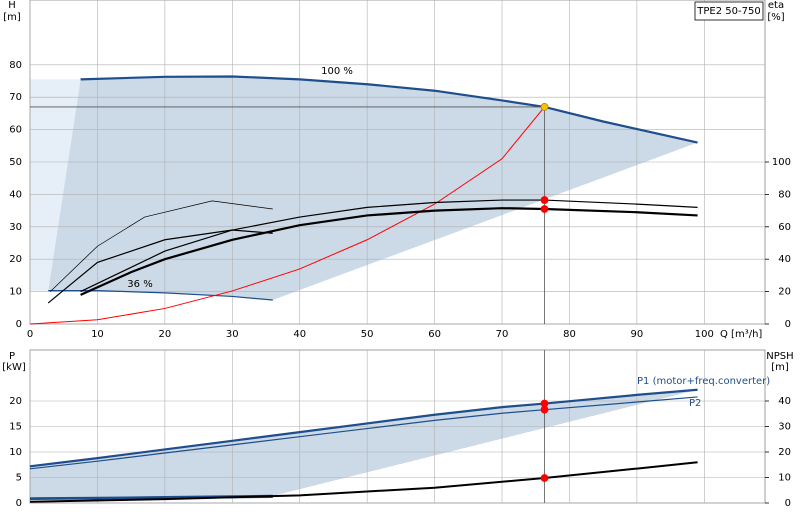 The image size is (800, 520). I want to click on y-unit: [m], so click(12, 17).